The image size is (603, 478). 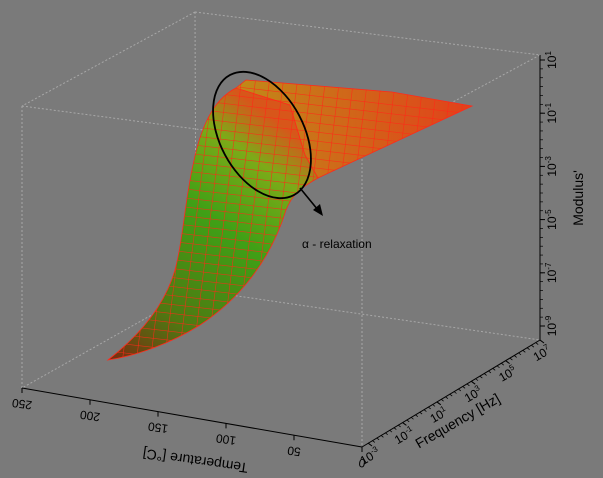 I want to click on relaxation-label: α - relaxation, so click(x=337, y=244).